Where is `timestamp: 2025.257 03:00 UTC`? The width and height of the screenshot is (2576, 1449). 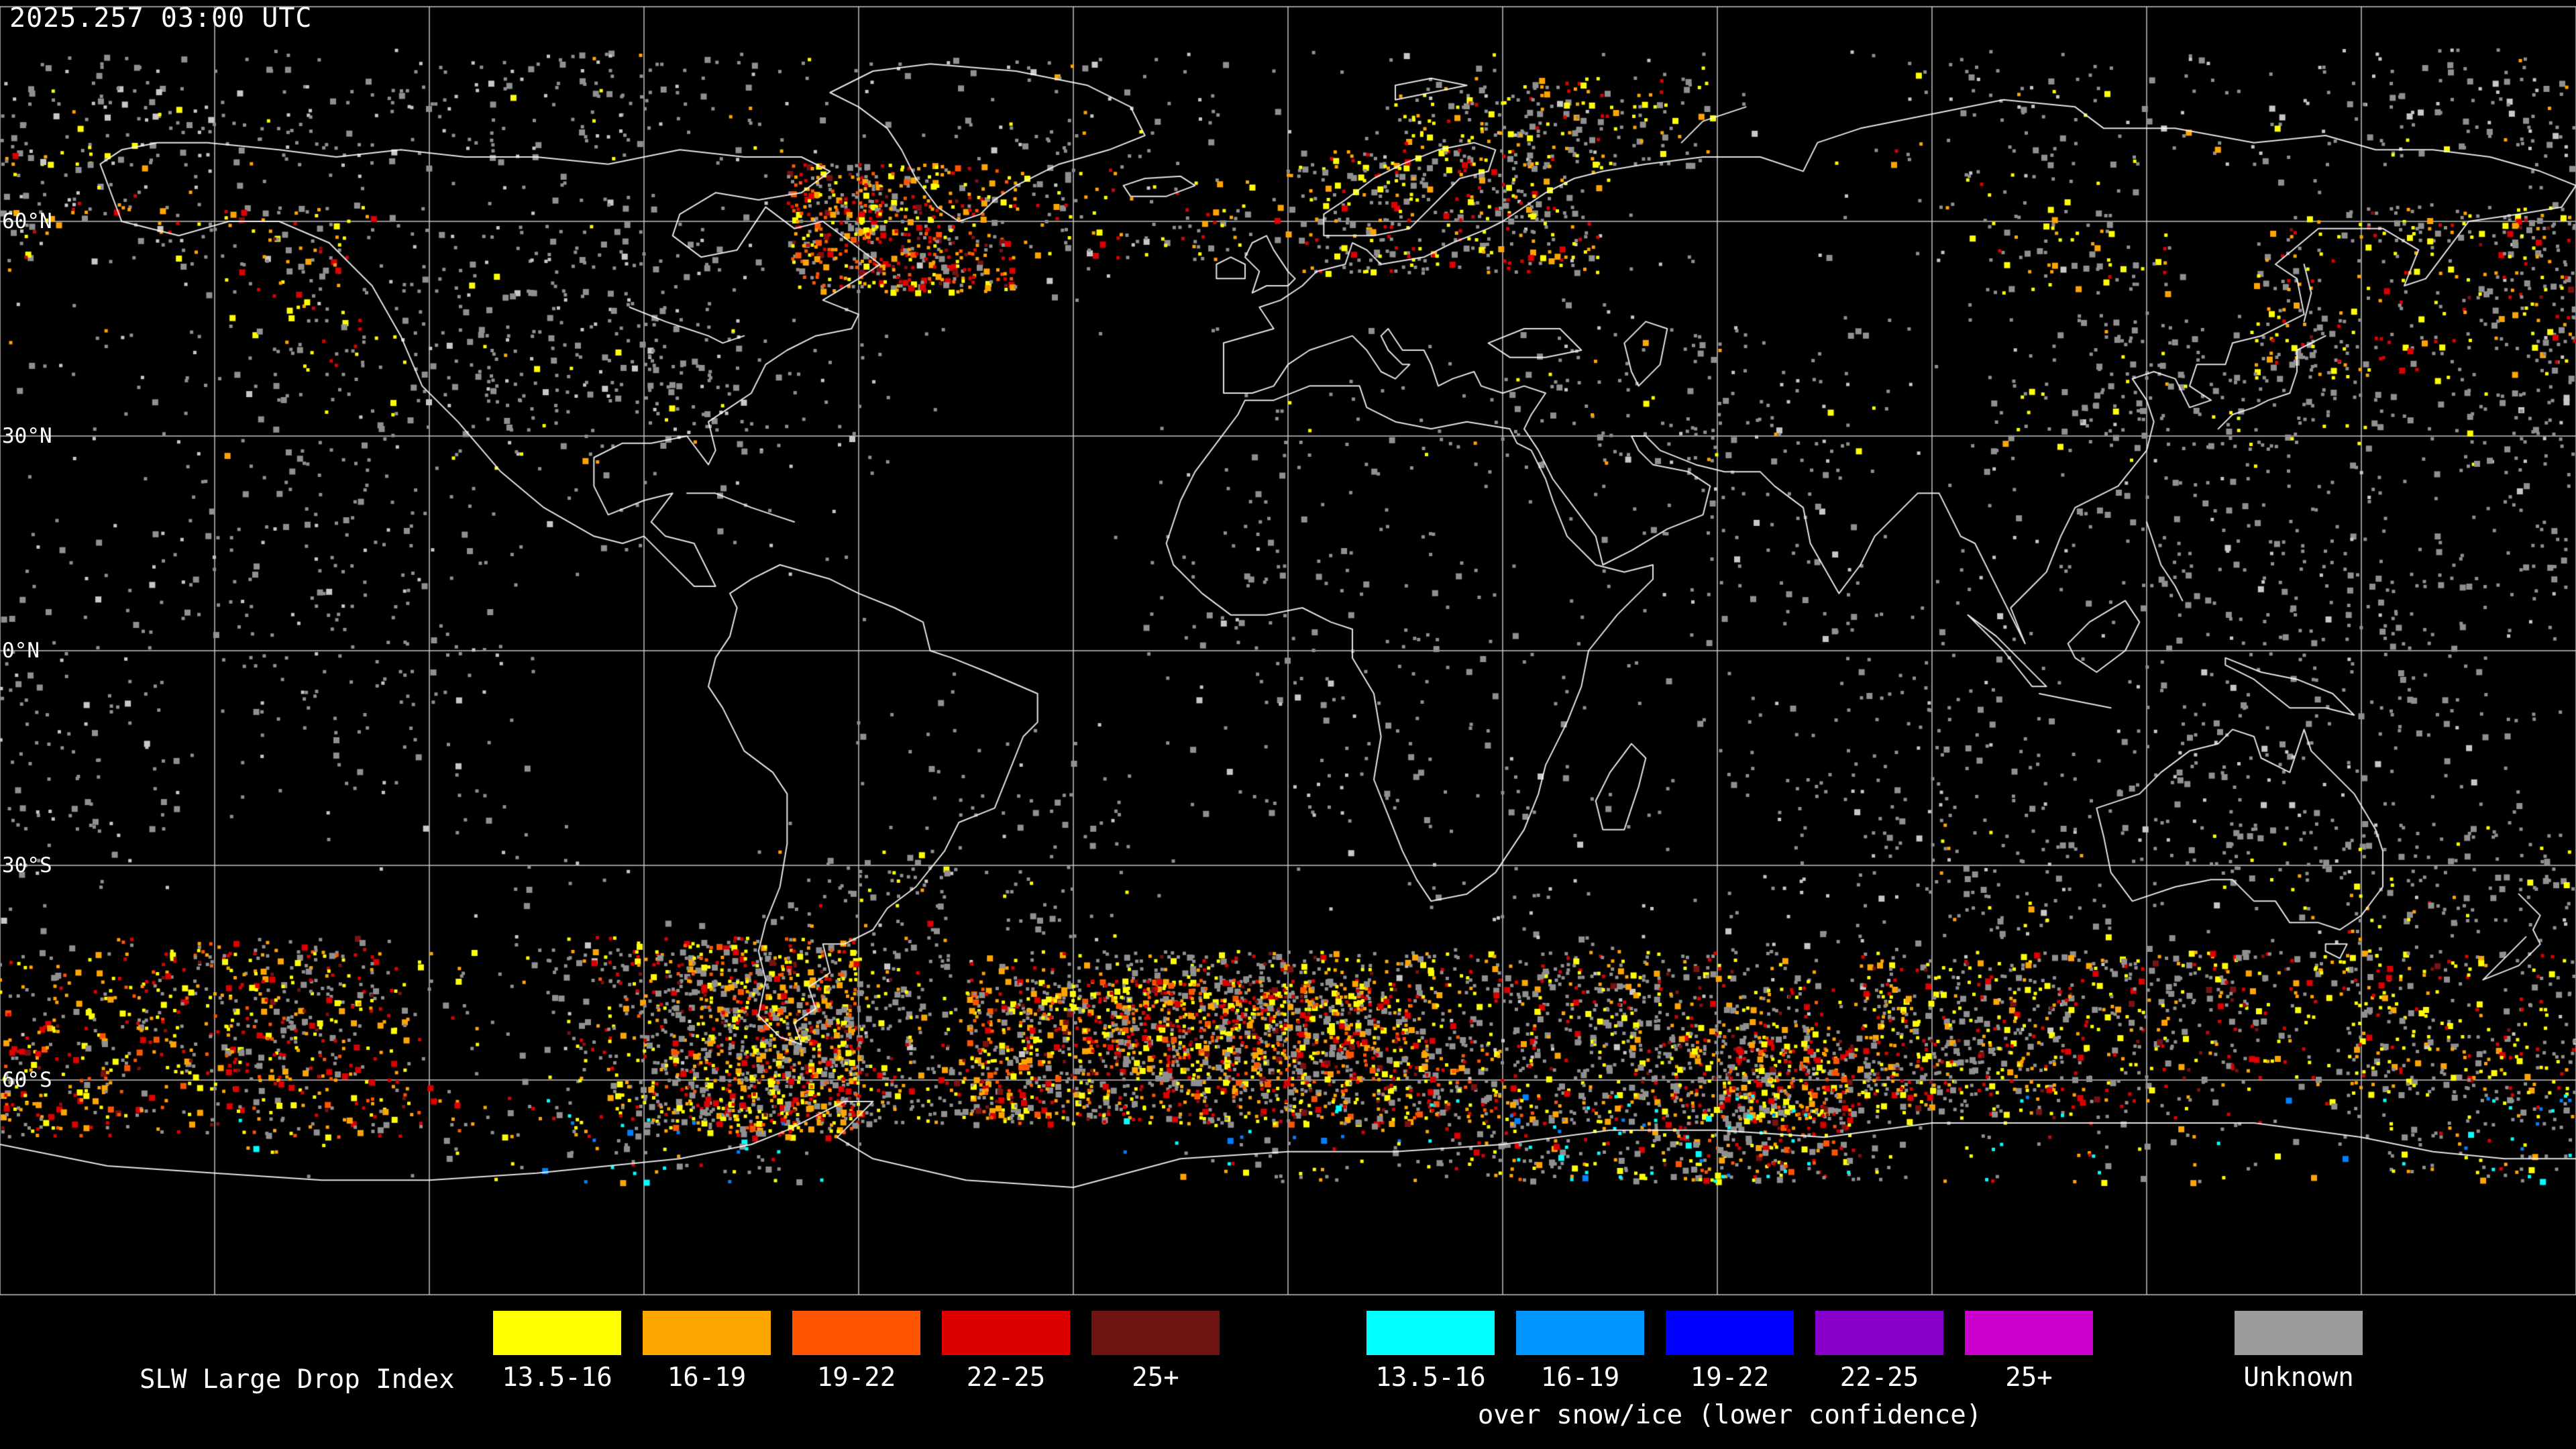 timestamp: 2025.257 03:00 UTC is located at coordinates (161, 18).